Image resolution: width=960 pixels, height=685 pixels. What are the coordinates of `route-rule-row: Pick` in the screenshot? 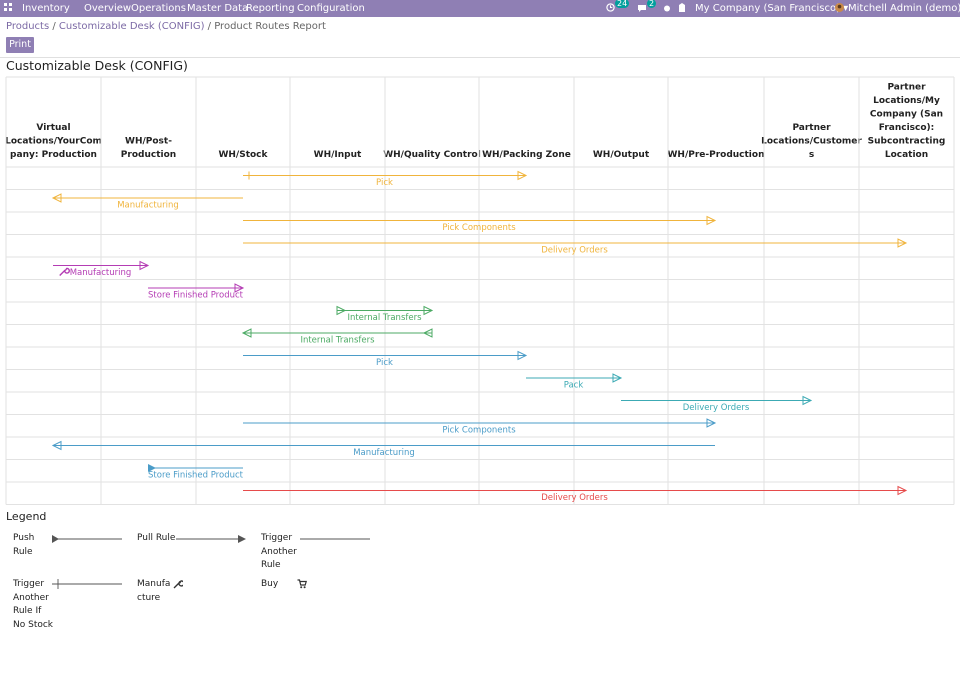 It's located at (385, 179).